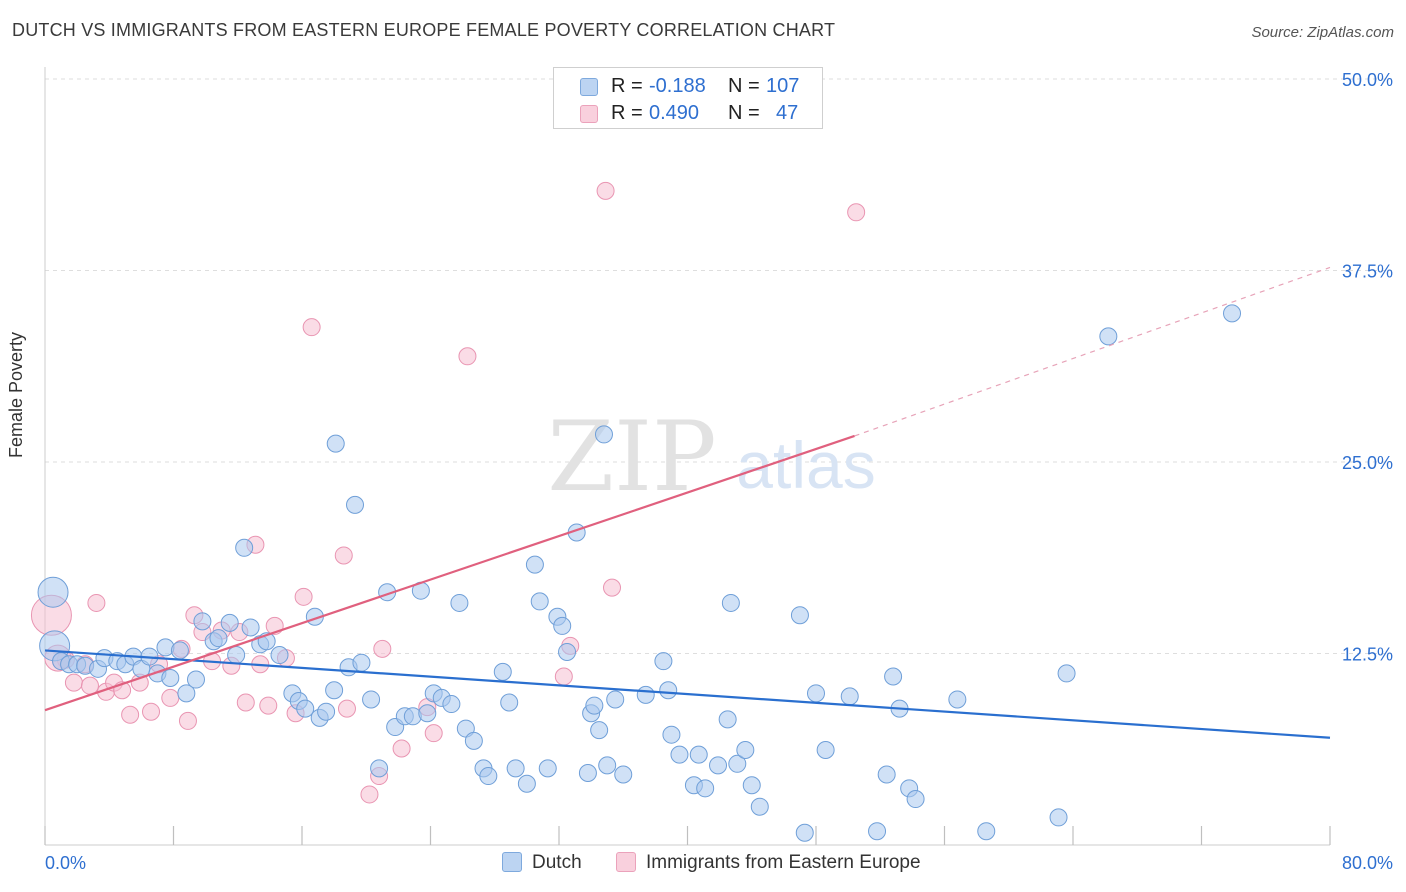 The width and height of the screenshot is (1406, 892). I want to click on watermark: ZIP atlas, so click(711, 457).